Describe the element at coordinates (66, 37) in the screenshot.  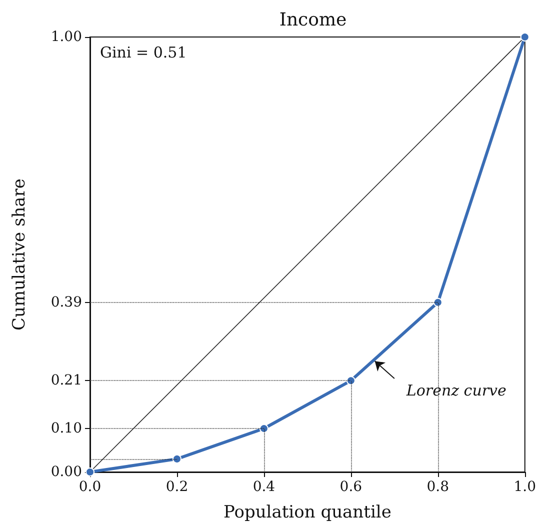
I see `y-tick-label: 1.00` at that location.